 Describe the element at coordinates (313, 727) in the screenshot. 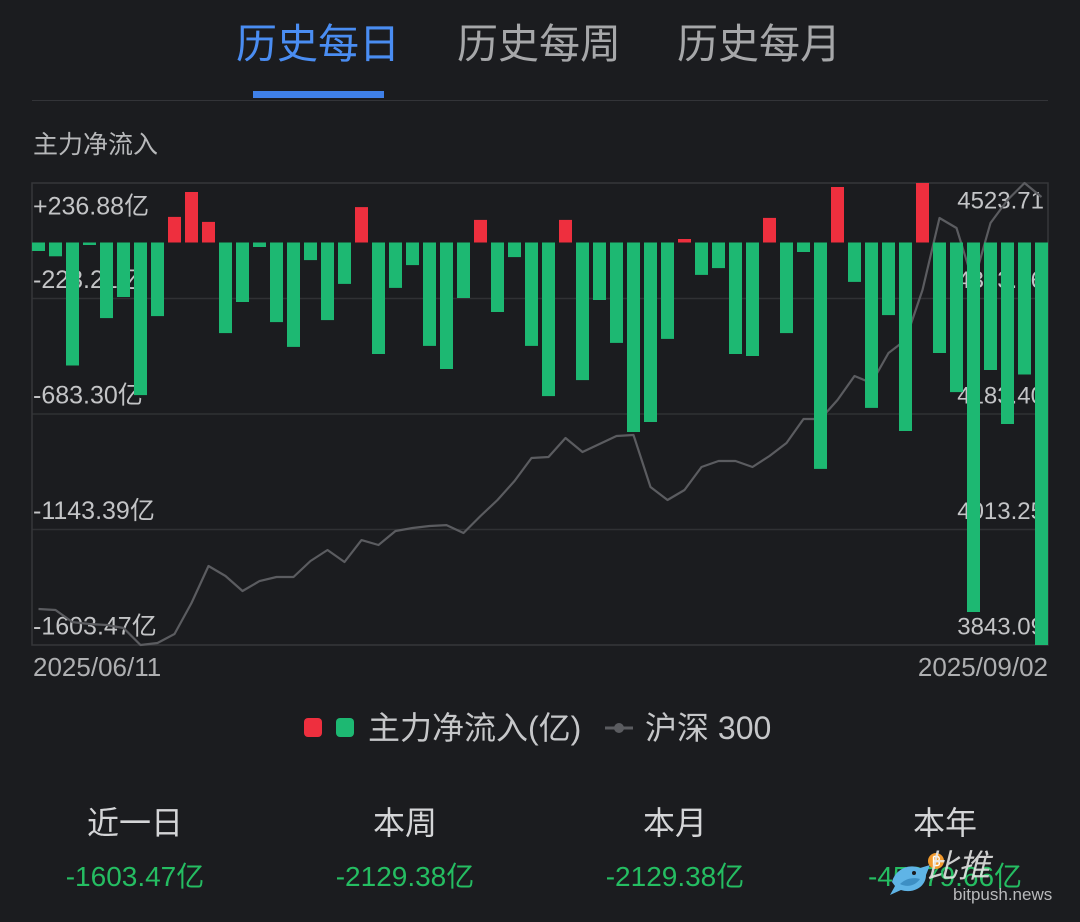

I see `legend-inflow-red-swatch` at that location.